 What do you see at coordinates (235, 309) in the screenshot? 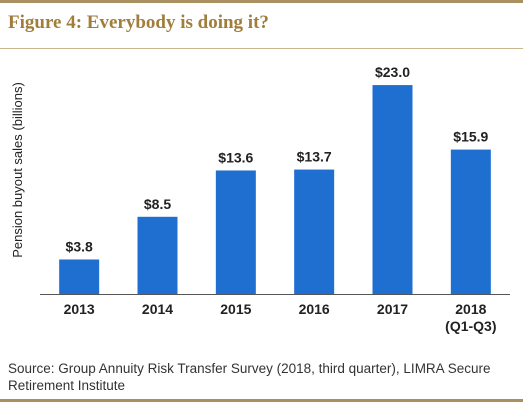
I see `x-tick-label-2015: 2015` at bounding box center [235, 309].